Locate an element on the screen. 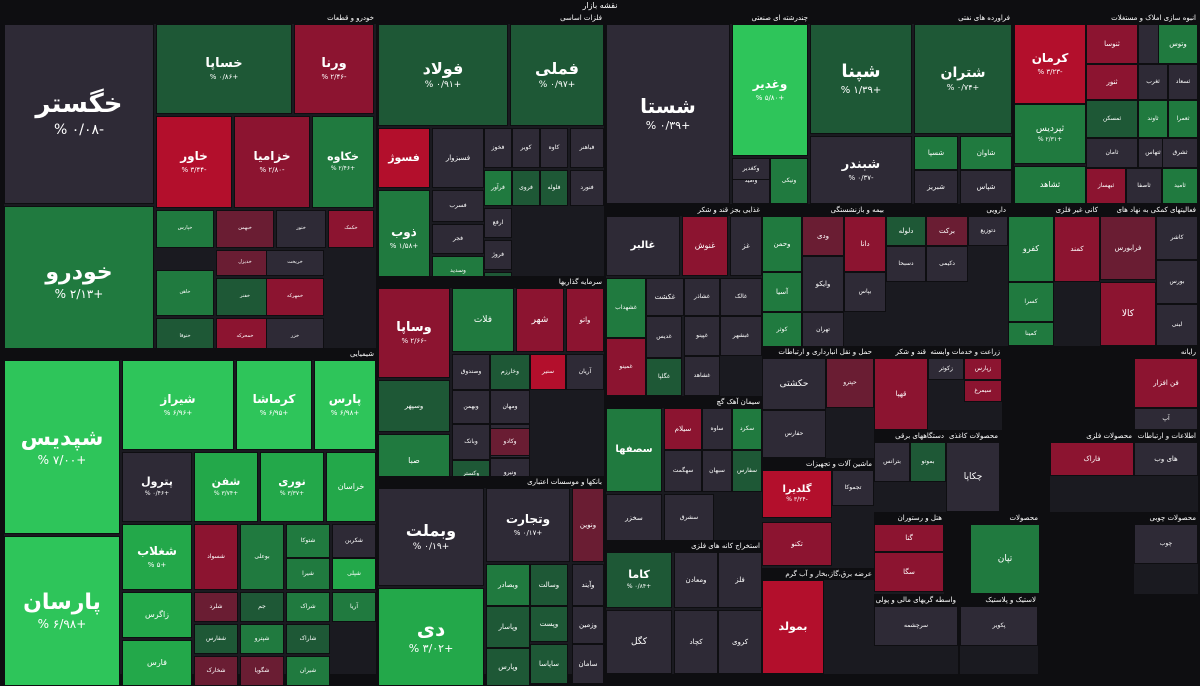  stock-tile: شپدیس +۷/۰۰ % is located at coordinates (62, 447).